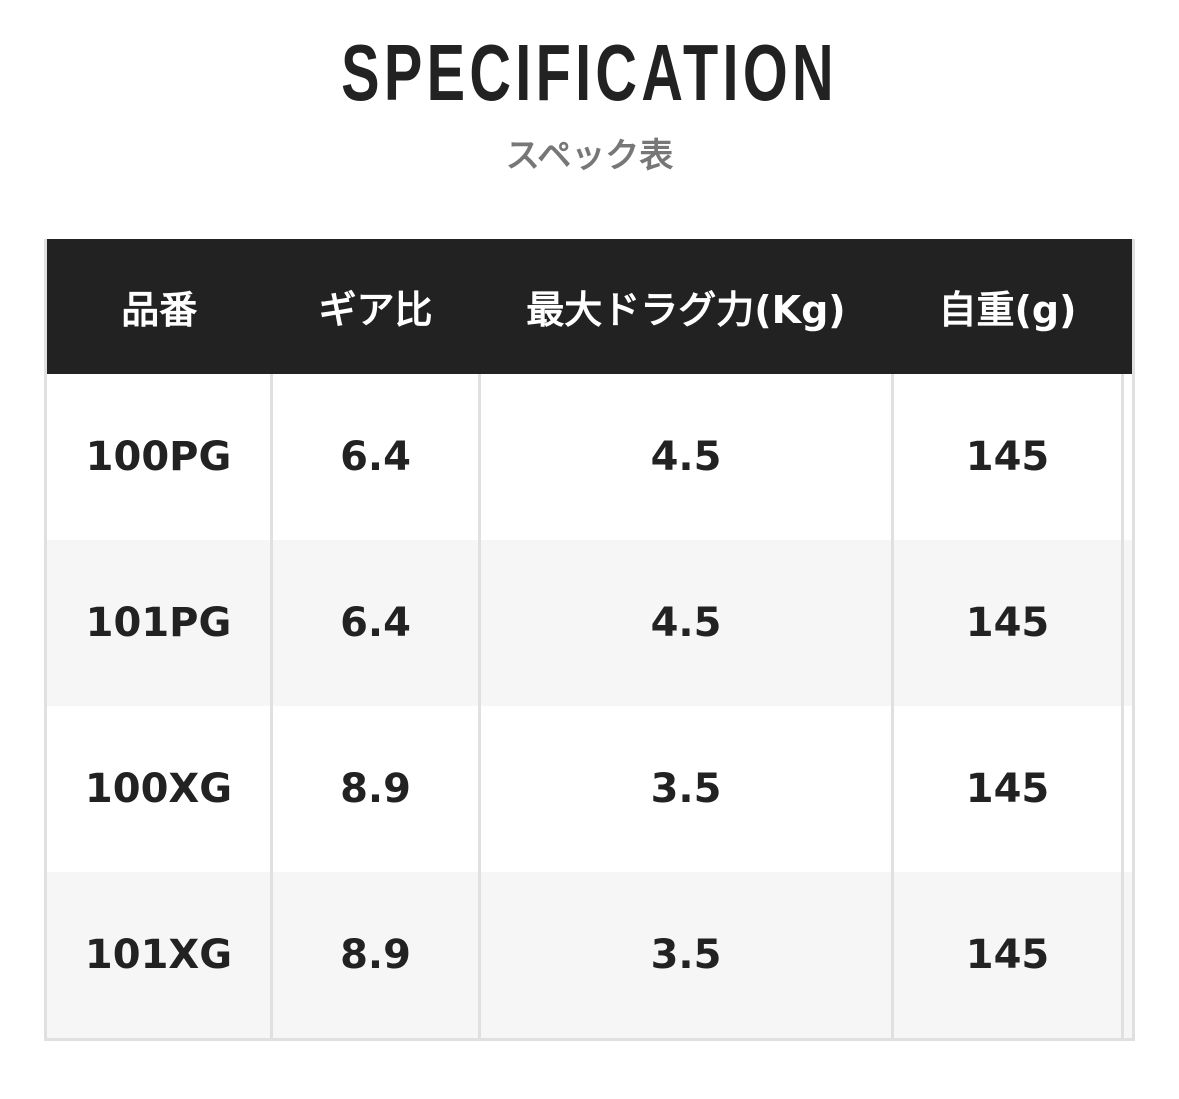 This screenshot has height=1099, width=1179. Describe the element at coordinates (1128, 306) in the screenshot. I see `header-spacer` at that location.